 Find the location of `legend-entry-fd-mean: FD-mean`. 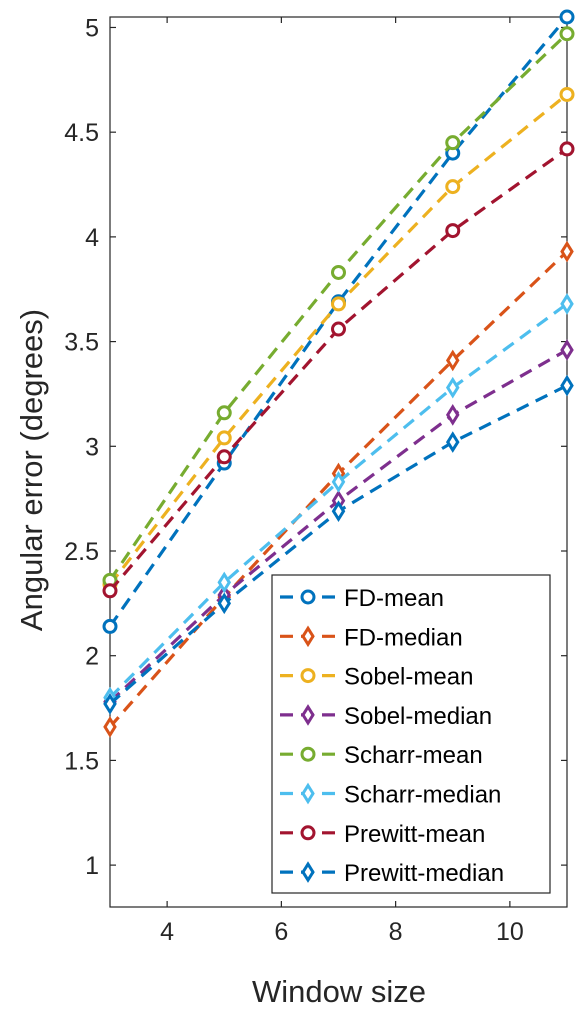

legend-entry-fd-mean: FD-mean is located at coordinates (362, 598).